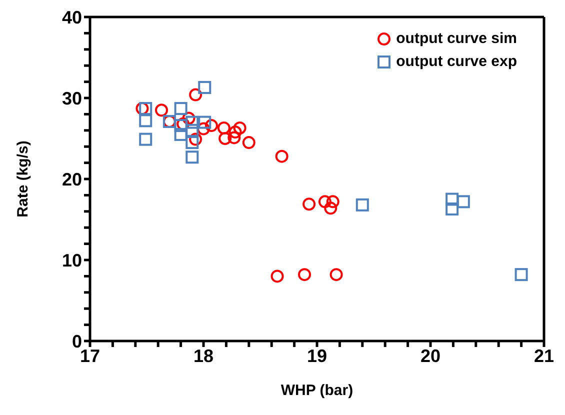 The width and height of the screenshot is (565, 415). I want to click on y-tick-label: 10, so click(72, 260).